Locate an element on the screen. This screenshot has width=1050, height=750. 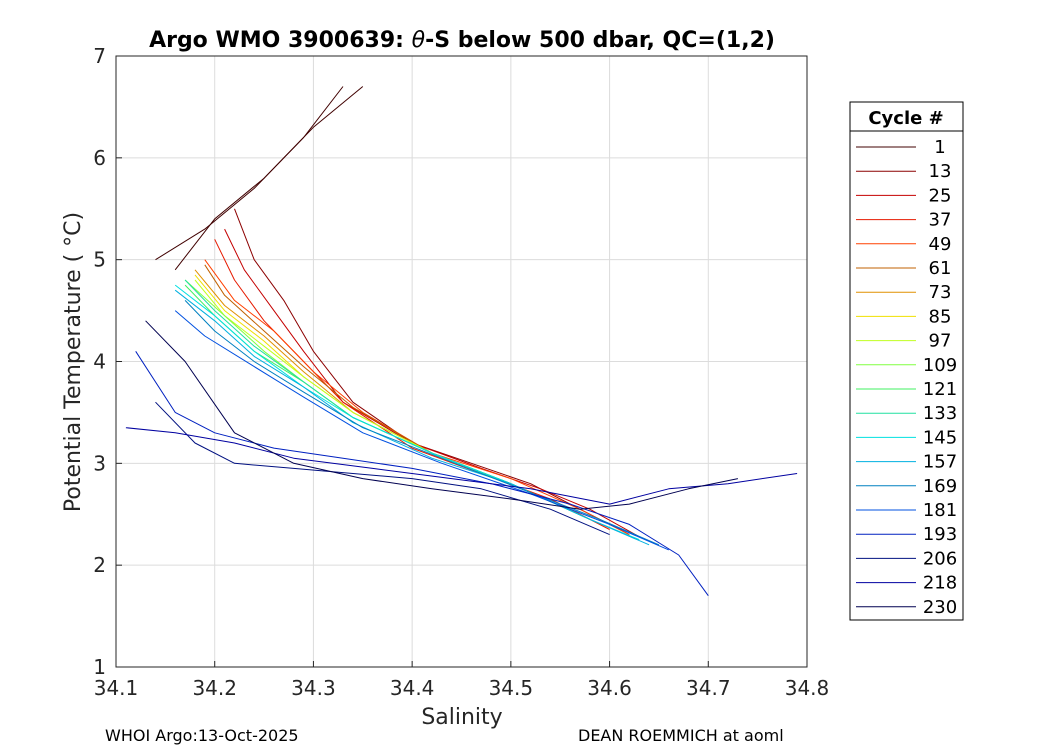
legend-label-73: 73 is located at coordinates (940, 292).